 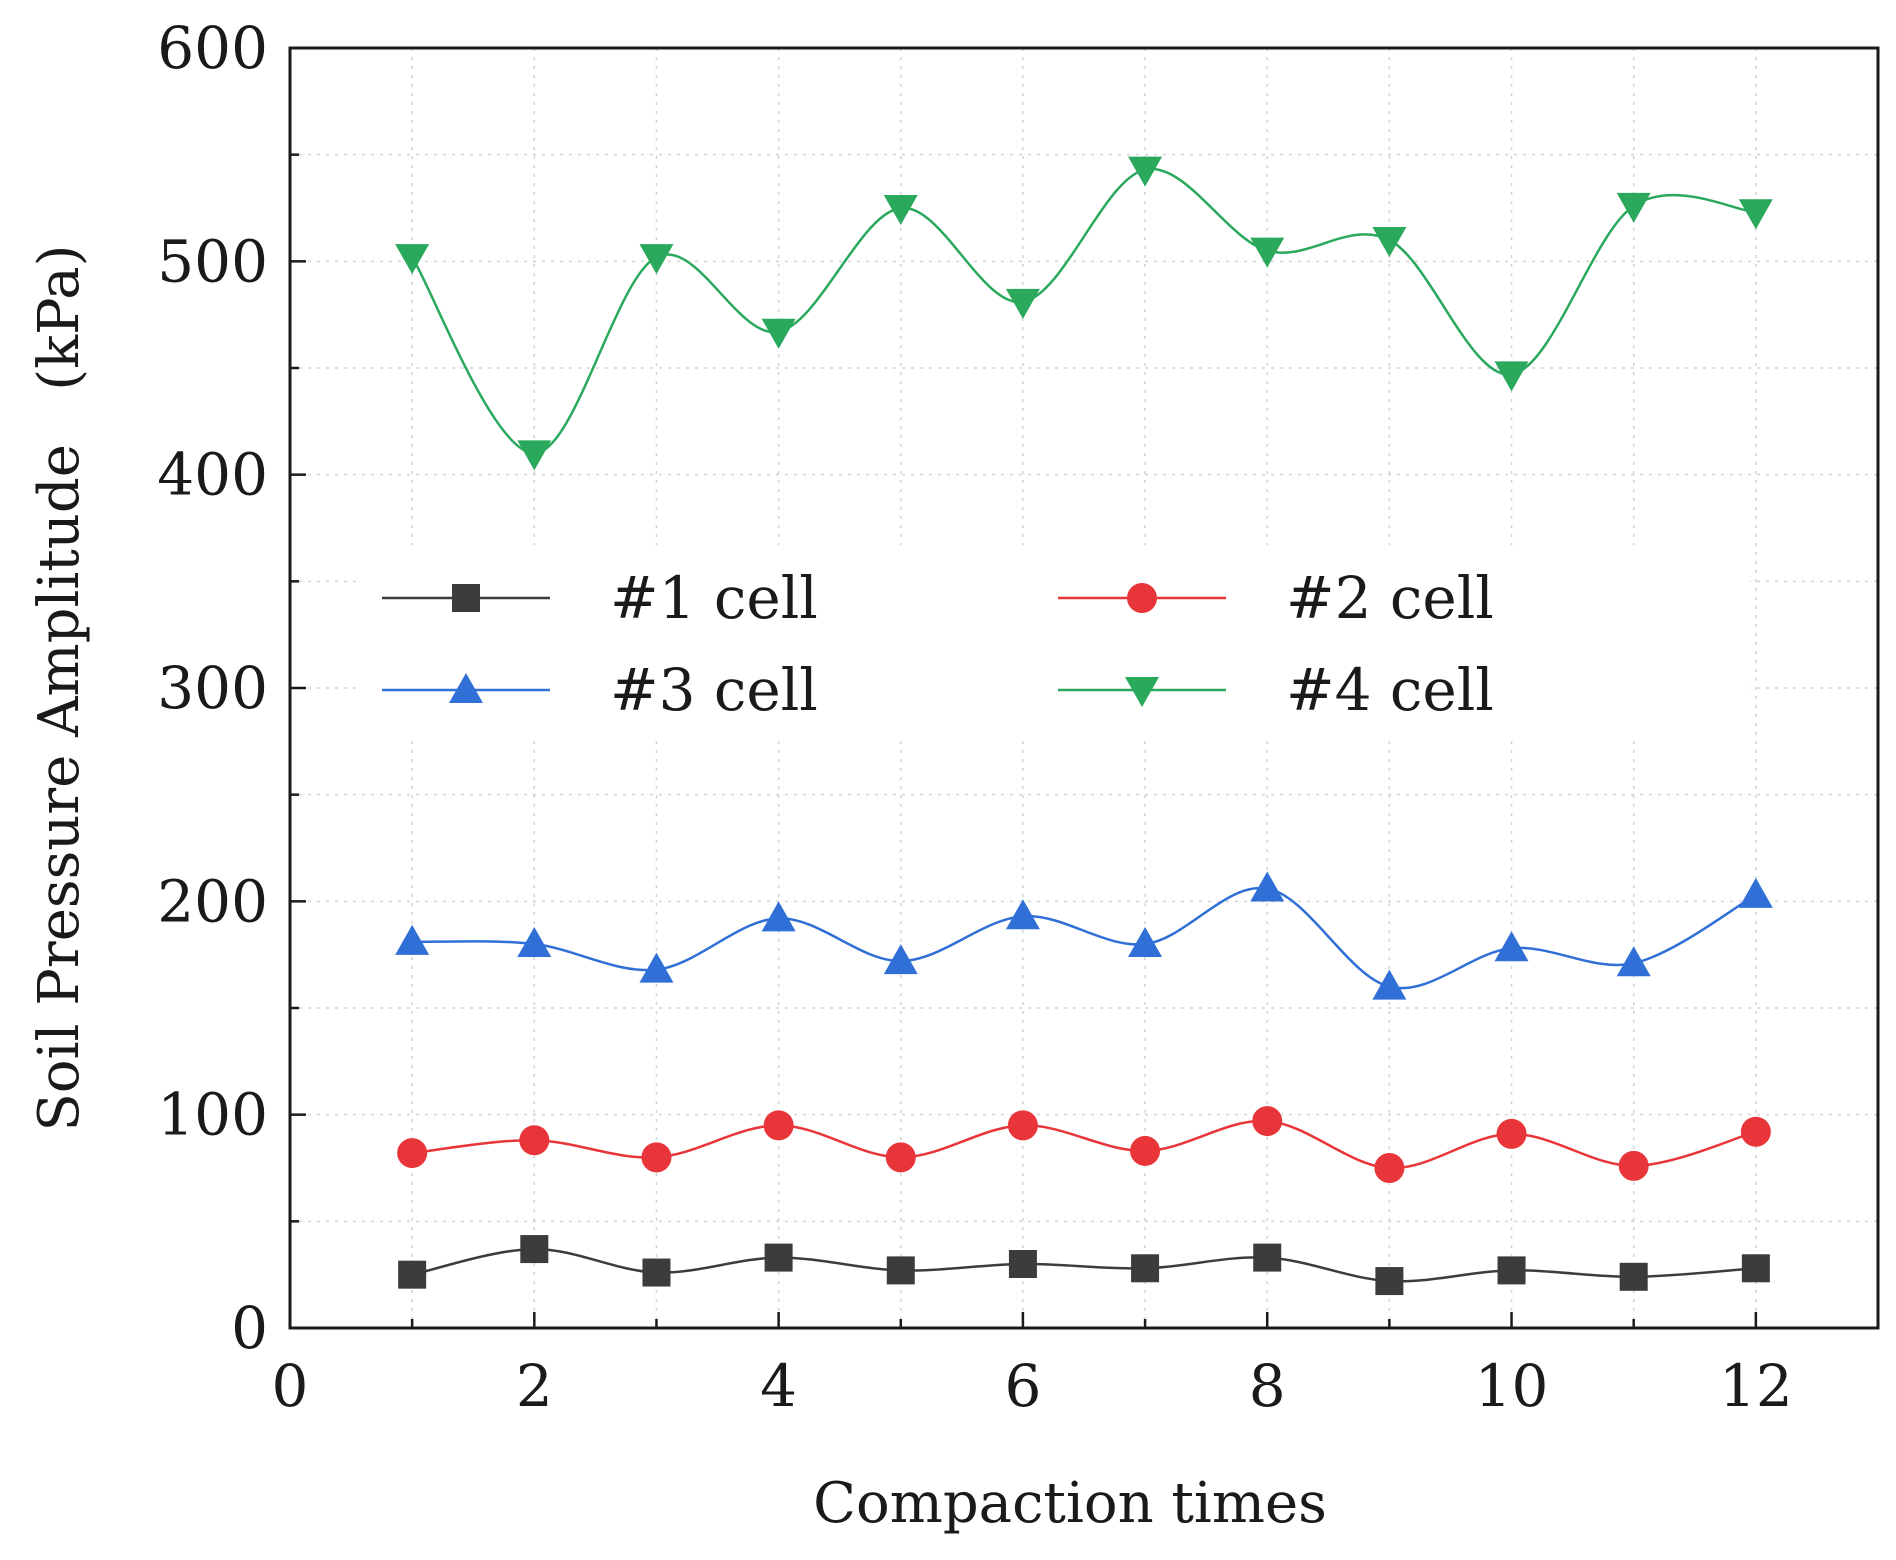 What do you see at coordinates (714, 598) in the screenshot?
I see `legend-label: #1 cell` at bounding box center [714, 598].